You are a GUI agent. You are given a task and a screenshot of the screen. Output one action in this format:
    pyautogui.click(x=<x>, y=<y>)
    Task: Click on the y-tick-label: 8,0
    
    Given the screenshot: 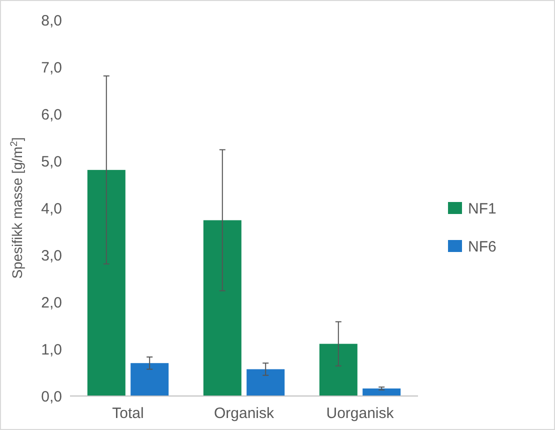 What is the action you would take?
    pyautogui.click(x=51, y=21)
    